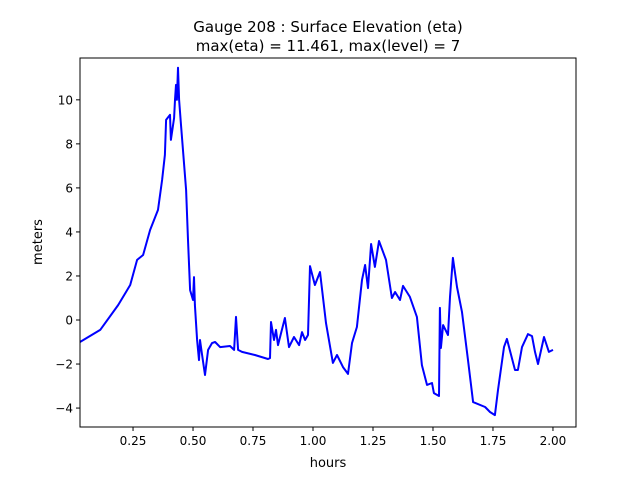  Describe the element at coordinates (313, 441) in the screenshot. I see `x-tick-label: 1.00` at that location.